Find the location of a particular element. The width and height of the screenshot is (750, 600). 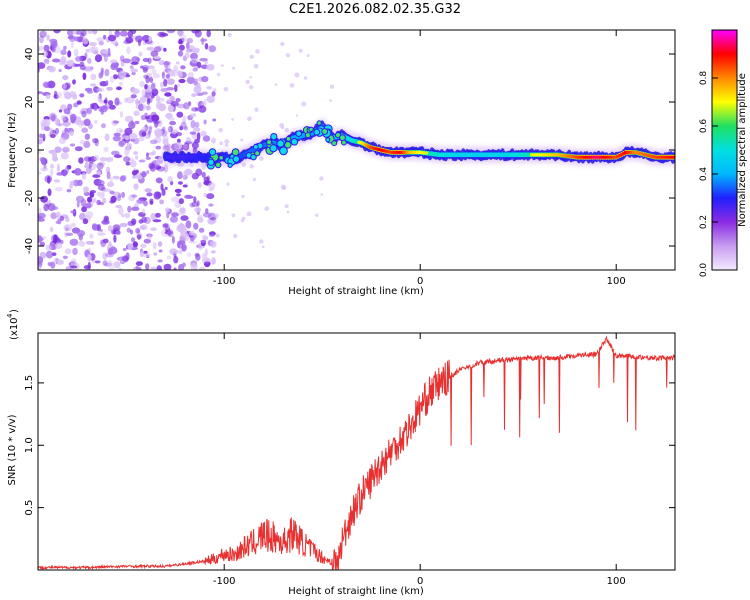

colorbar-tick-label: 0.8 is located at coordinates (704, 78).